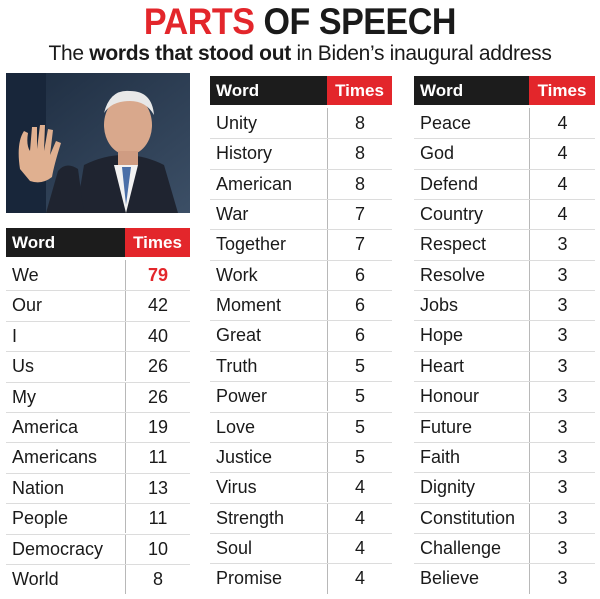  I want to click on word-cell: Respect, so click(453, 244).